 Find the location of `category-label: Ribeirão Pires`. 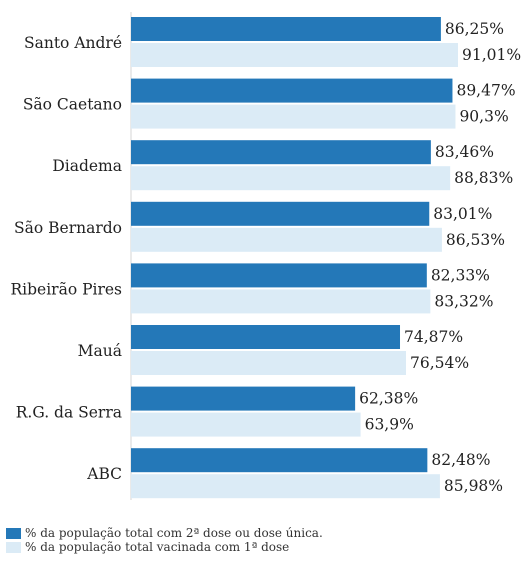

category-label: Ribeirão Pires is located at coordinates (66, 289).